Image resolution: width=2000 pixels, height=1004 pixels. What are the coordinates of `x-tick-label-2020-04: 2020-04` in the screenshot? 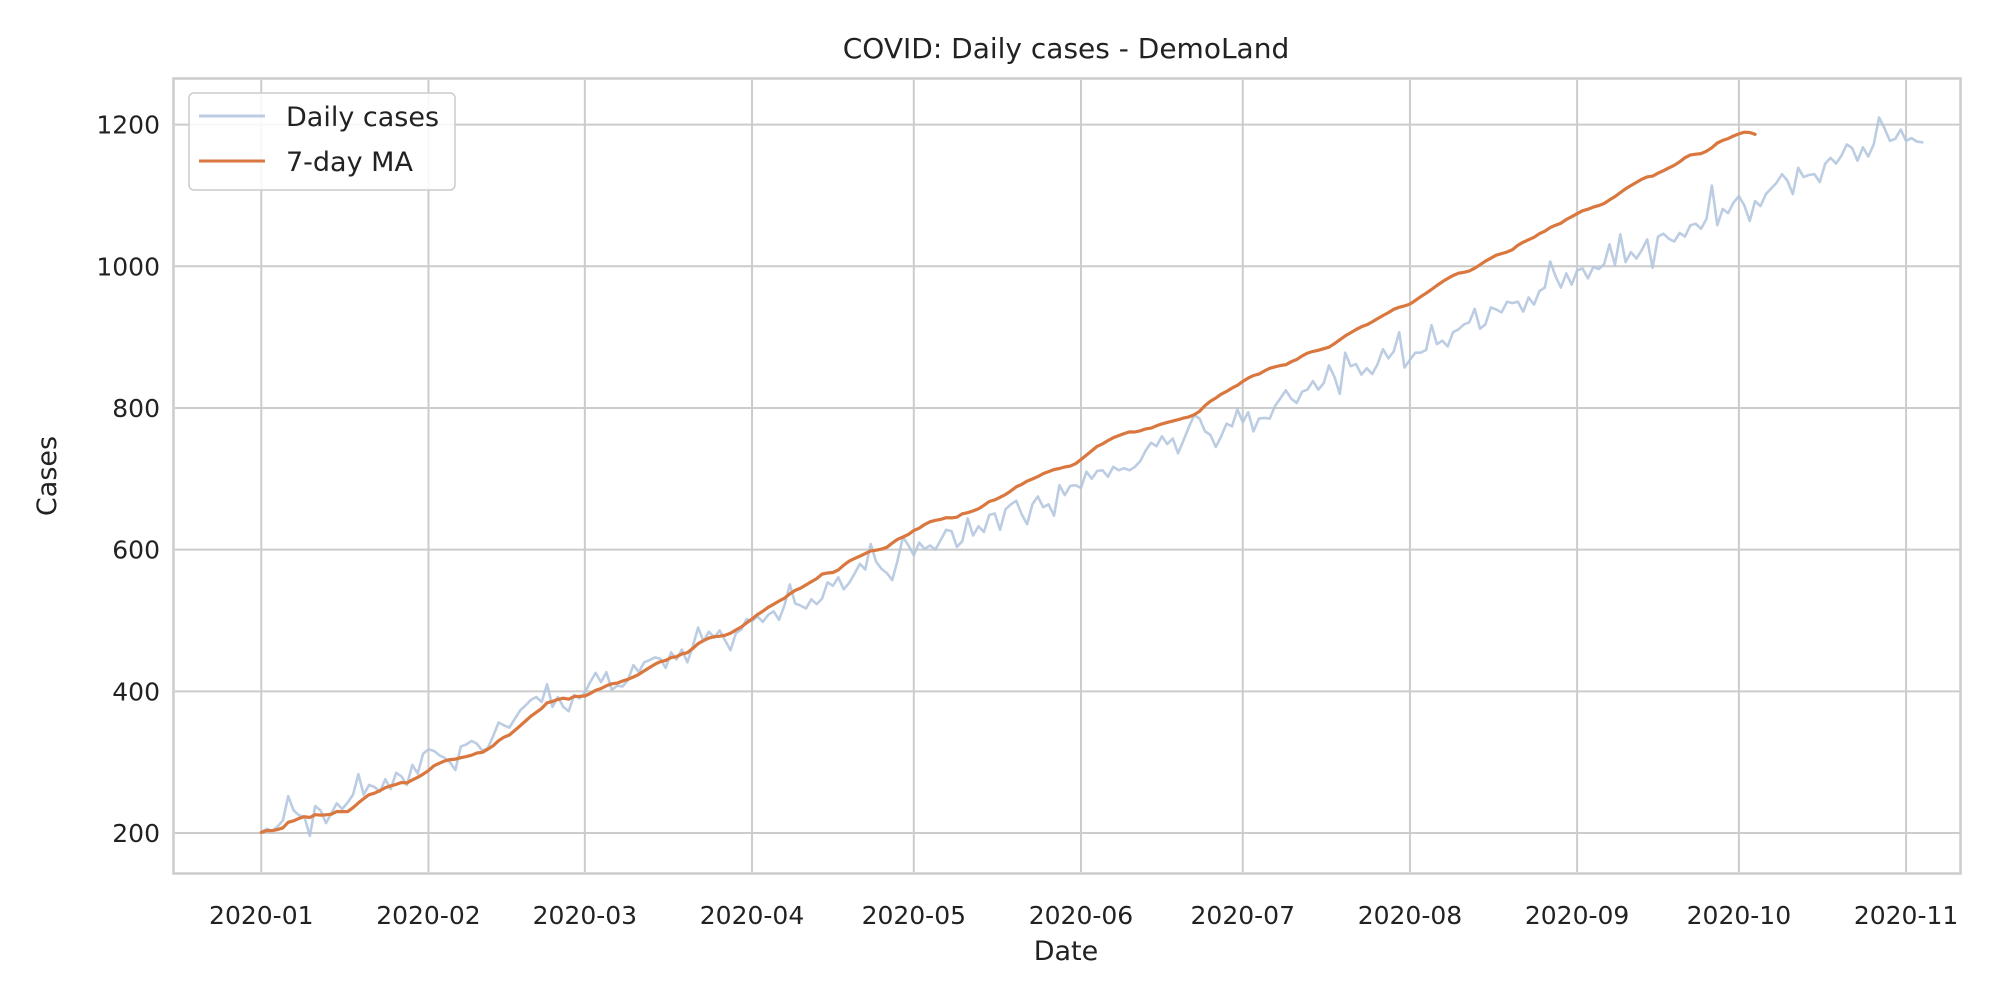 It's located at (752, 915).